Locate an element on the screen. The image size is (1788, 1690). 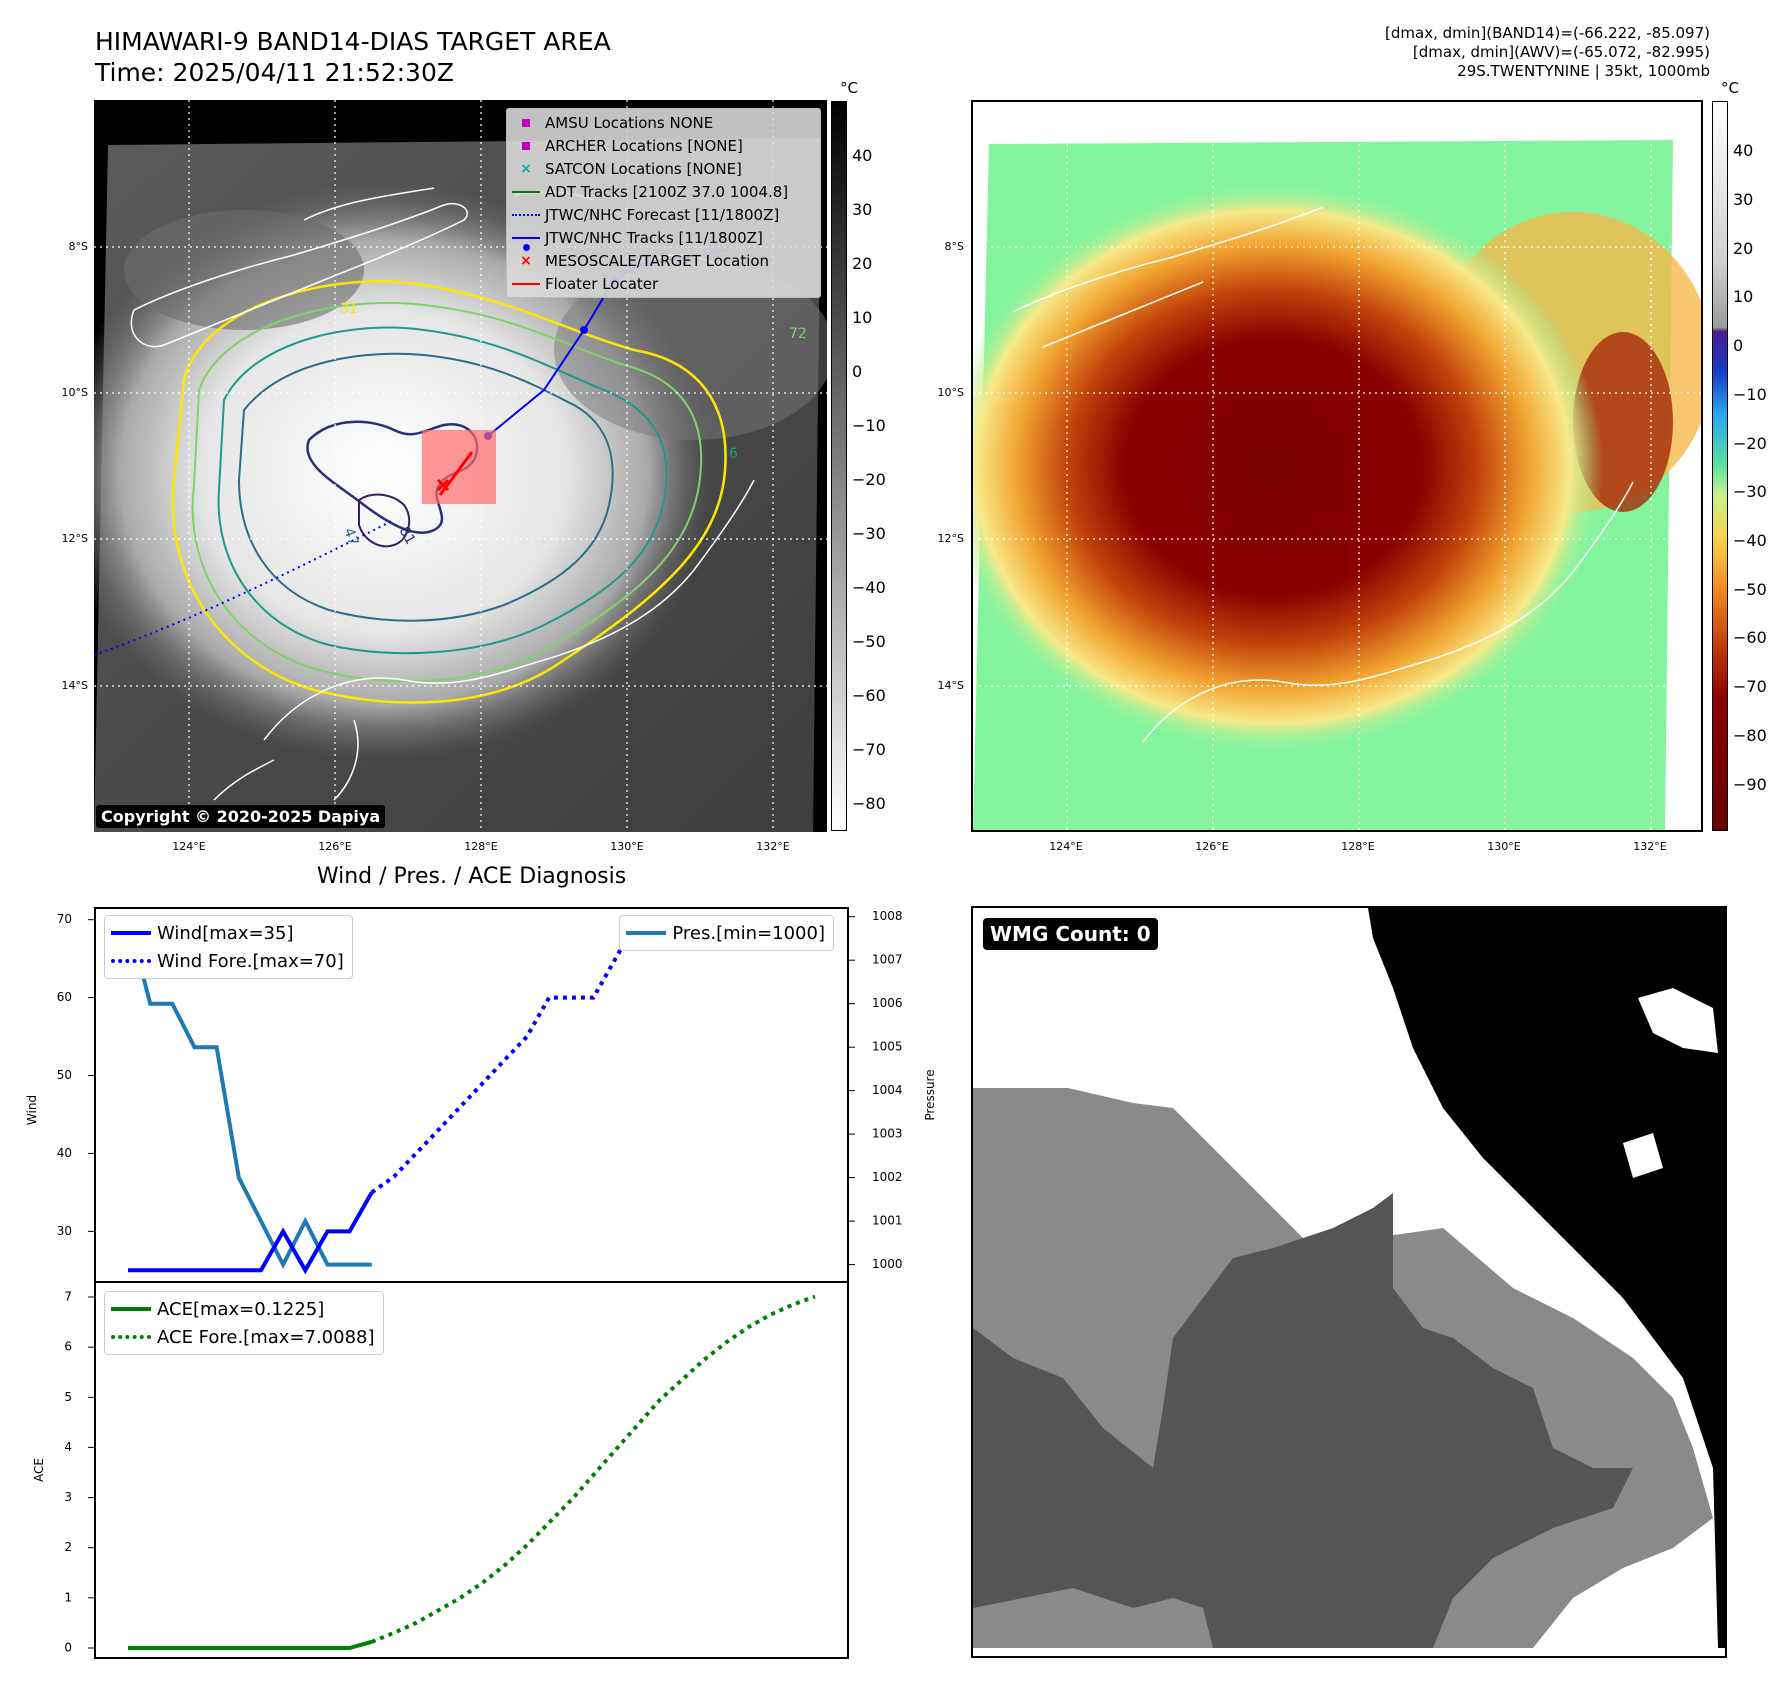
info-line-1: [dmax, dmin](BAND14)=(-66.222, -85.097) is located at coordinates (1547, 33).